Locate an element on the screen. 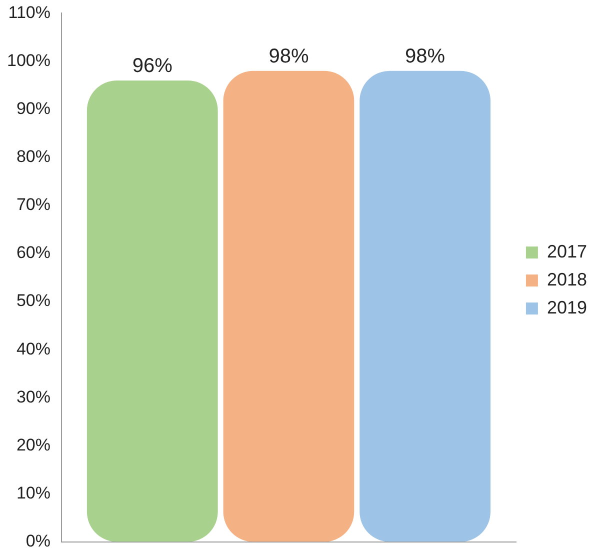 This screenshot has width=603, height=555. y-tick-label: 10% is located at coordinates (33, 492).